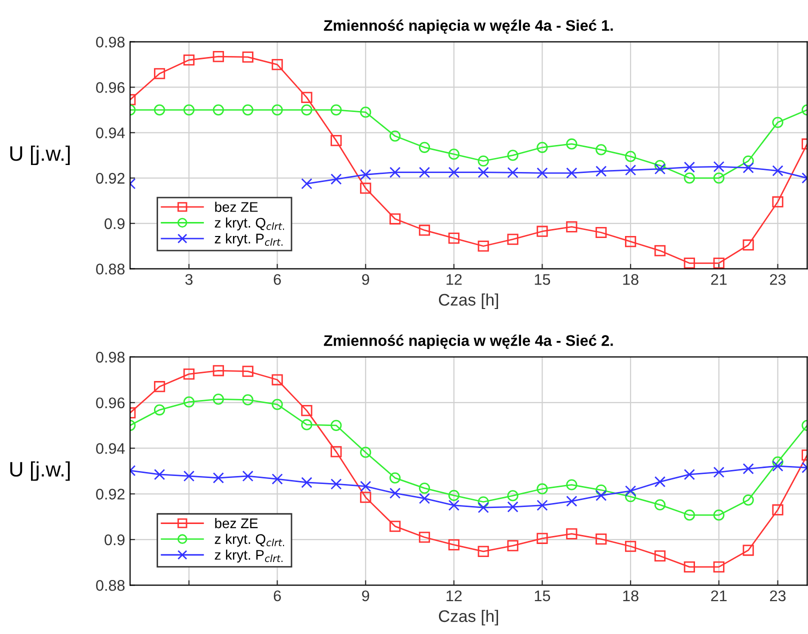 The height and width of the screenshot is (634, 808). What do you see at coordinates (468, 341) in the screenshot?
I see `chart-title: Zmienność napięcia w węźle 4a - Sieć 2.` at bounding box center [468, 341].